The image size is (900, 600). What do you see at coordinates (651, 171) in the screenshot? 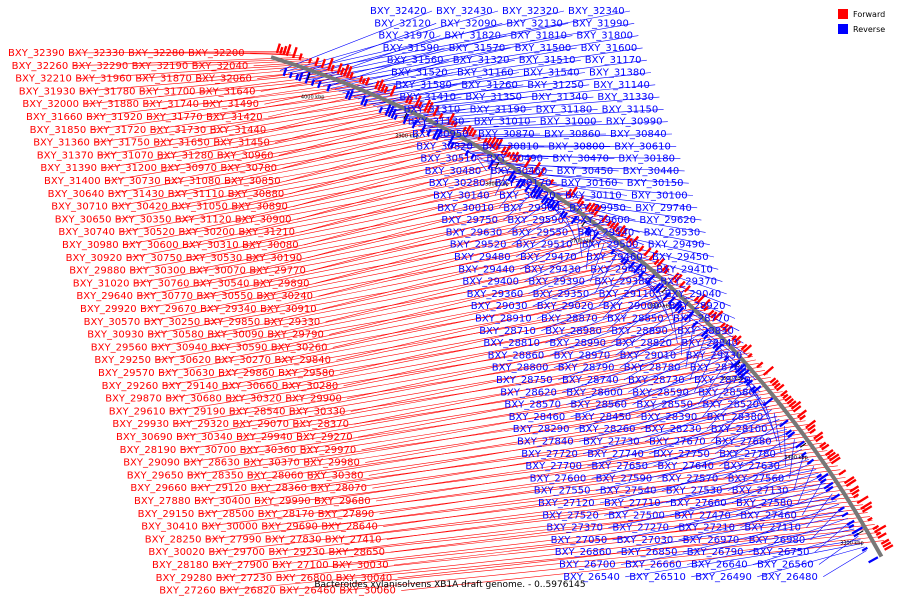
I see `gene-label: BXY_30440` at bounding box center [651, 171].